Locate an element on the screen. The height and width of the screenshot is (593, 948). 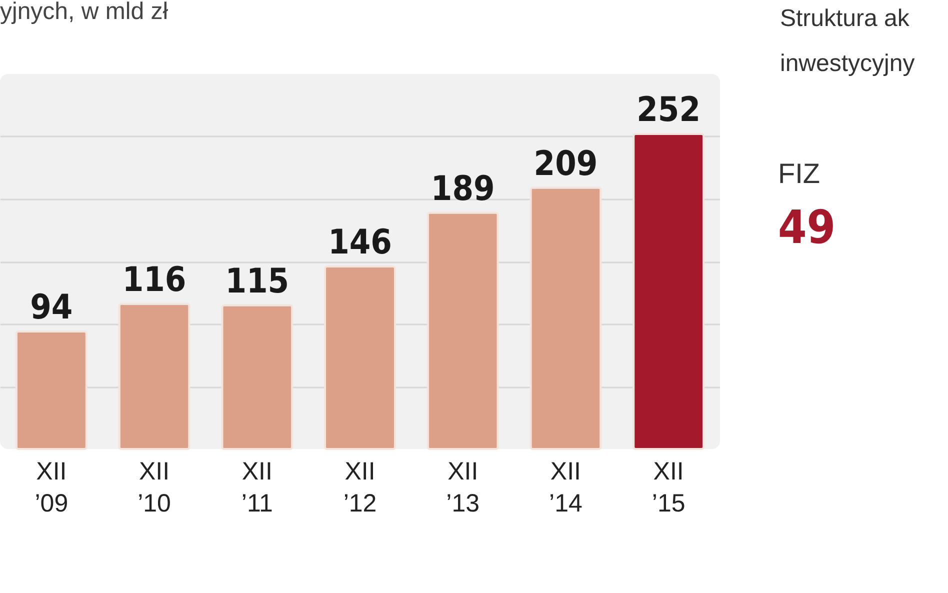
data-label: 116 is located at coordinates (154, 280).